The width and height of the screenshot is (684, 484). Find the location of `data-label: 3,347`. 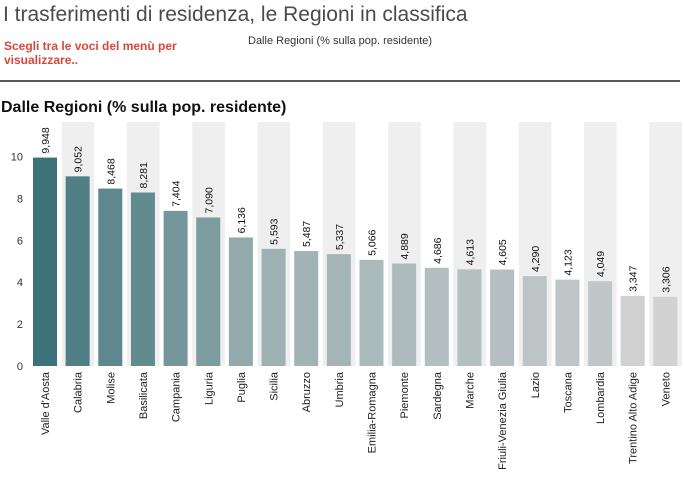

data-label: 3,347 is located at coordinates (634, 278).